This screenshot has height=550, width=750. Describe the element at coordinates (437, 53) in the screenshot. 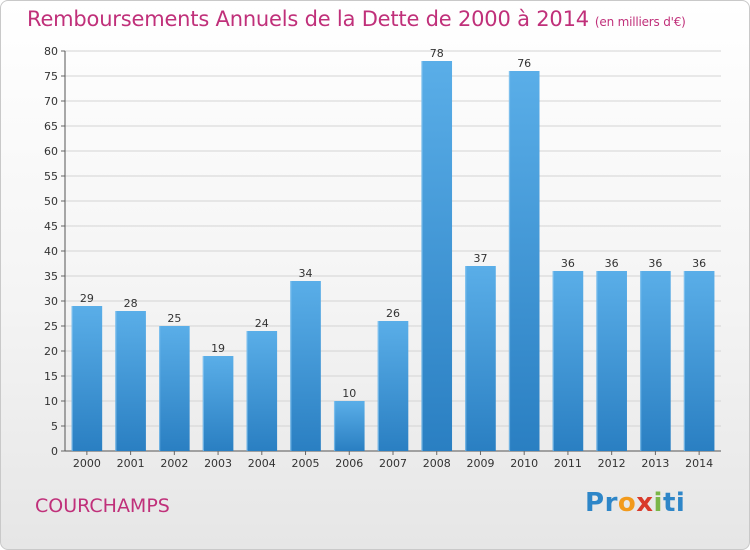

I see `bar-value-label: 78` at that location.